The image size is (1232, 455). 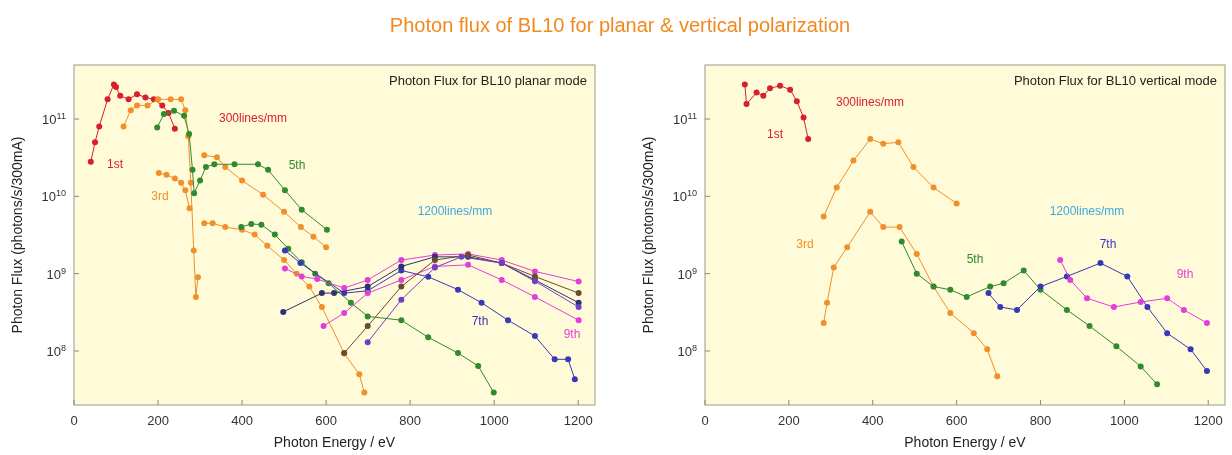 What do you see at coordinates (487, 80) in the screenshot?
I see `text: Photon Flux for BL10 planar mode` at bounding box center [487, 80].